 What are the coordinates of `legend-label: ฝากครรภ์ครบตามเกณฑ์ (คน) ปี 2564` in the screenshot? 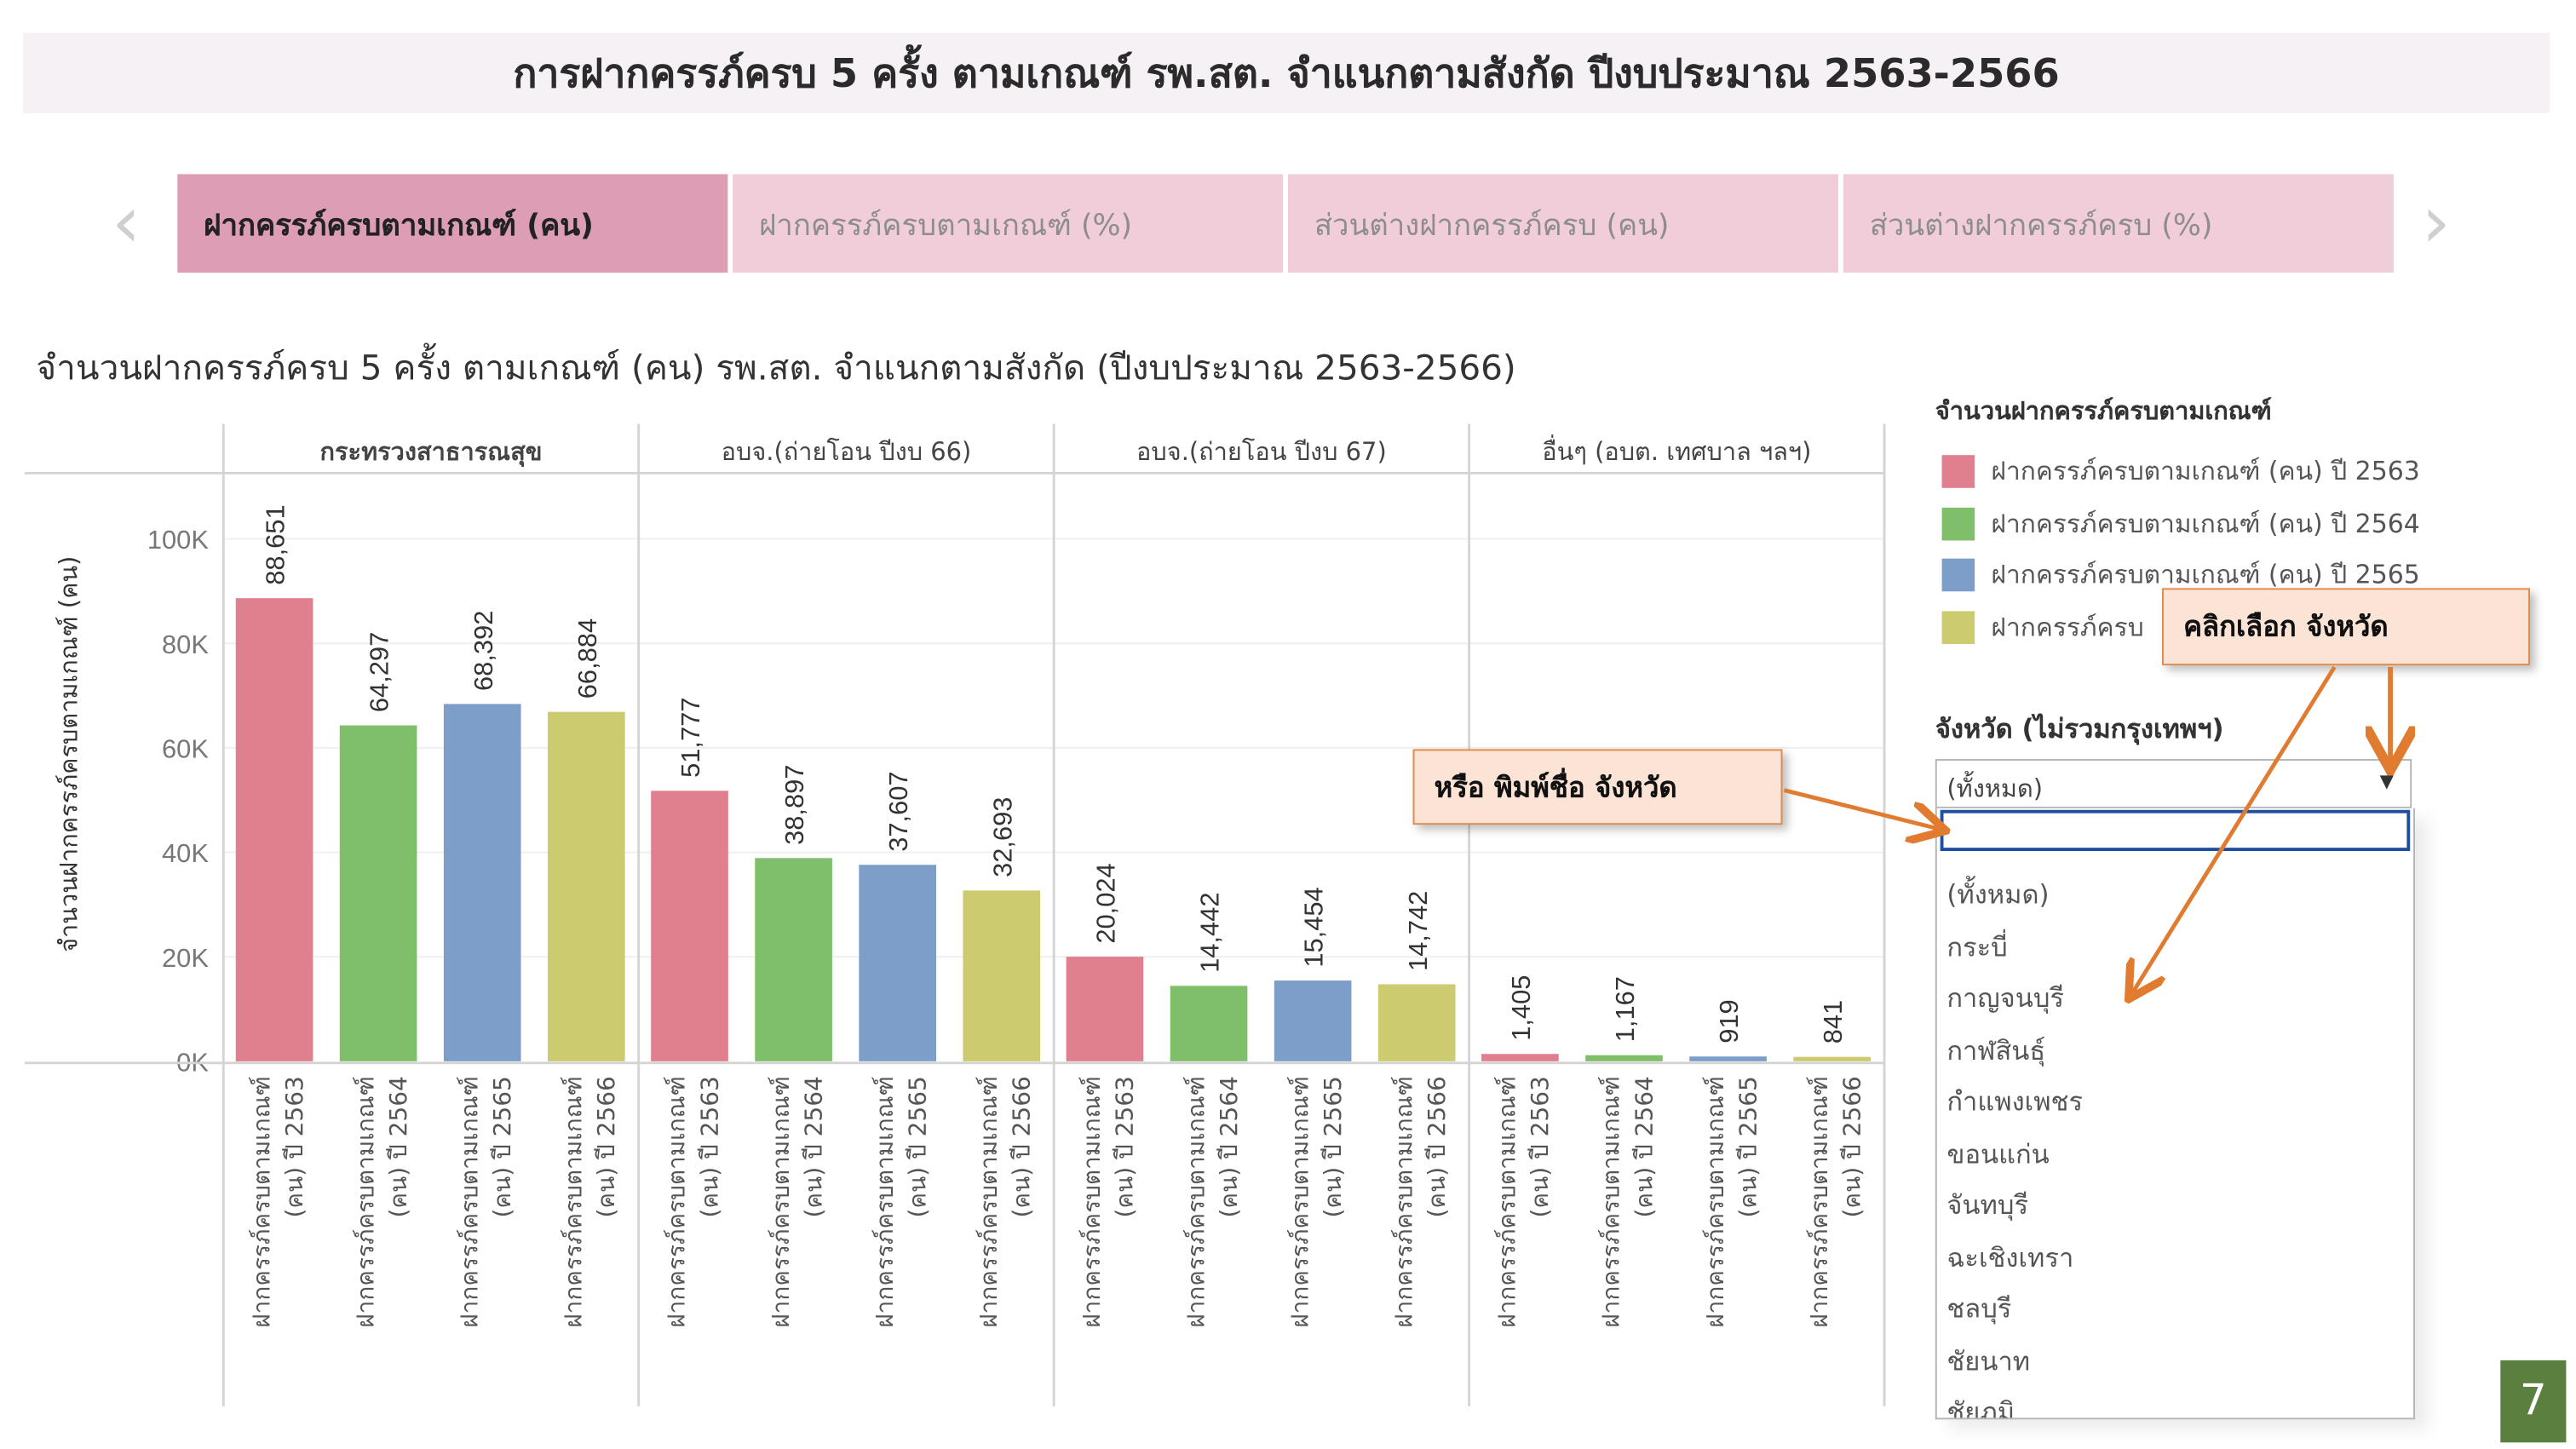 It's located at (2205, 524).